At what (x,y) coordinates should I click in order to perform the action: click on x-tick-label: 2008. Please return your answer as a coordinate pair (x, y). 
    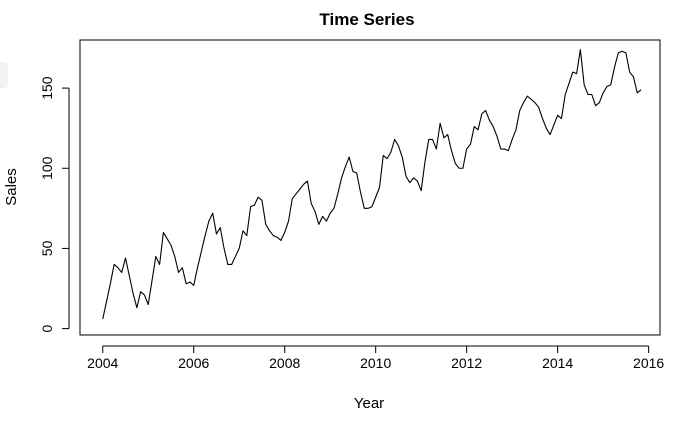
    Looking at the image, I should click on (284, 363).